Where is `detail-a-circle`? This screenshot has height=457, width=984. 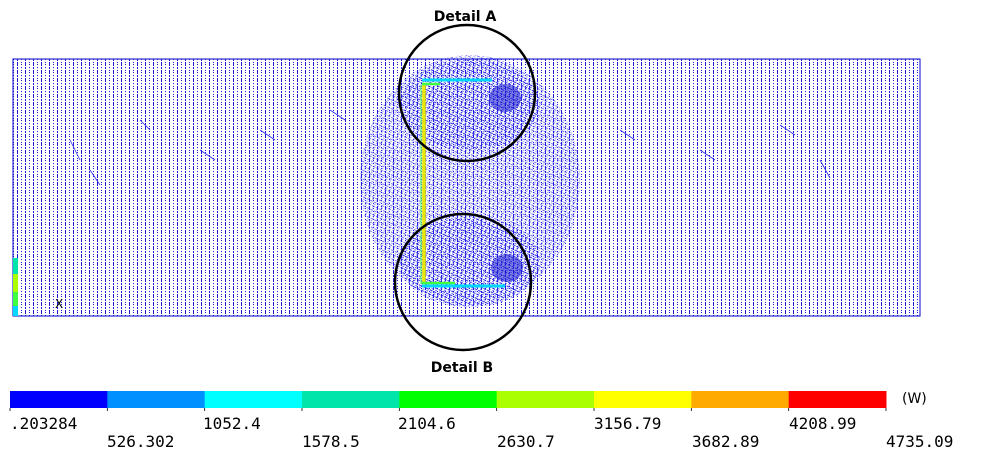
detail-a-circle is located at coordinates (467, 93).